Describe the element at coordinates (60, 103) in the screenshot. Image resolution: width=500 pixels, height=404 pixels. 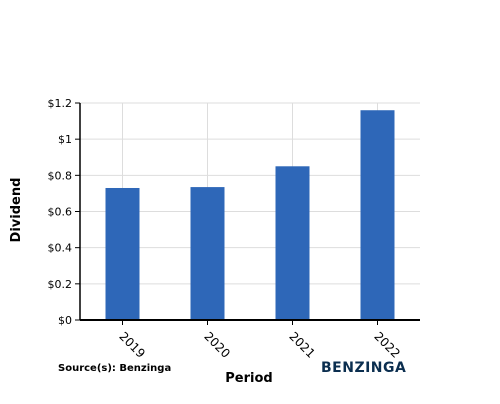
I see `y-tick-label: $1.2` at that location.